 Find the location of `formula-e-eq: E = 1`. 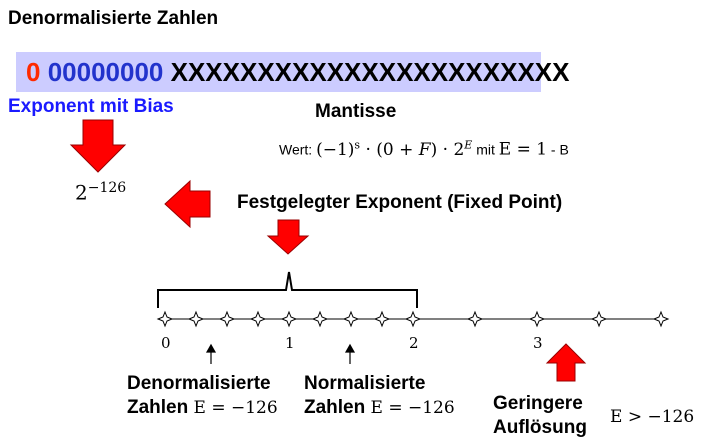

formula-e-eq: E = 1 is located at coordinates (523, 149).